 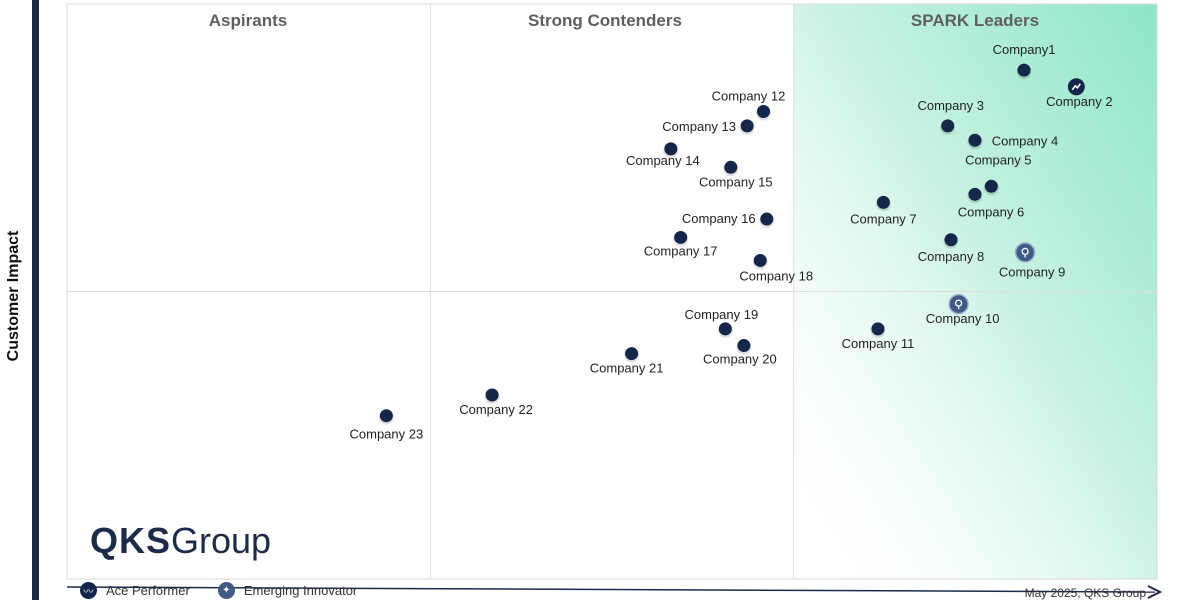 What do you see at coordinates (1155, 592) in the screenshot?
I see `x-axis-arrow-icon` at bounding box center [1155, 592].